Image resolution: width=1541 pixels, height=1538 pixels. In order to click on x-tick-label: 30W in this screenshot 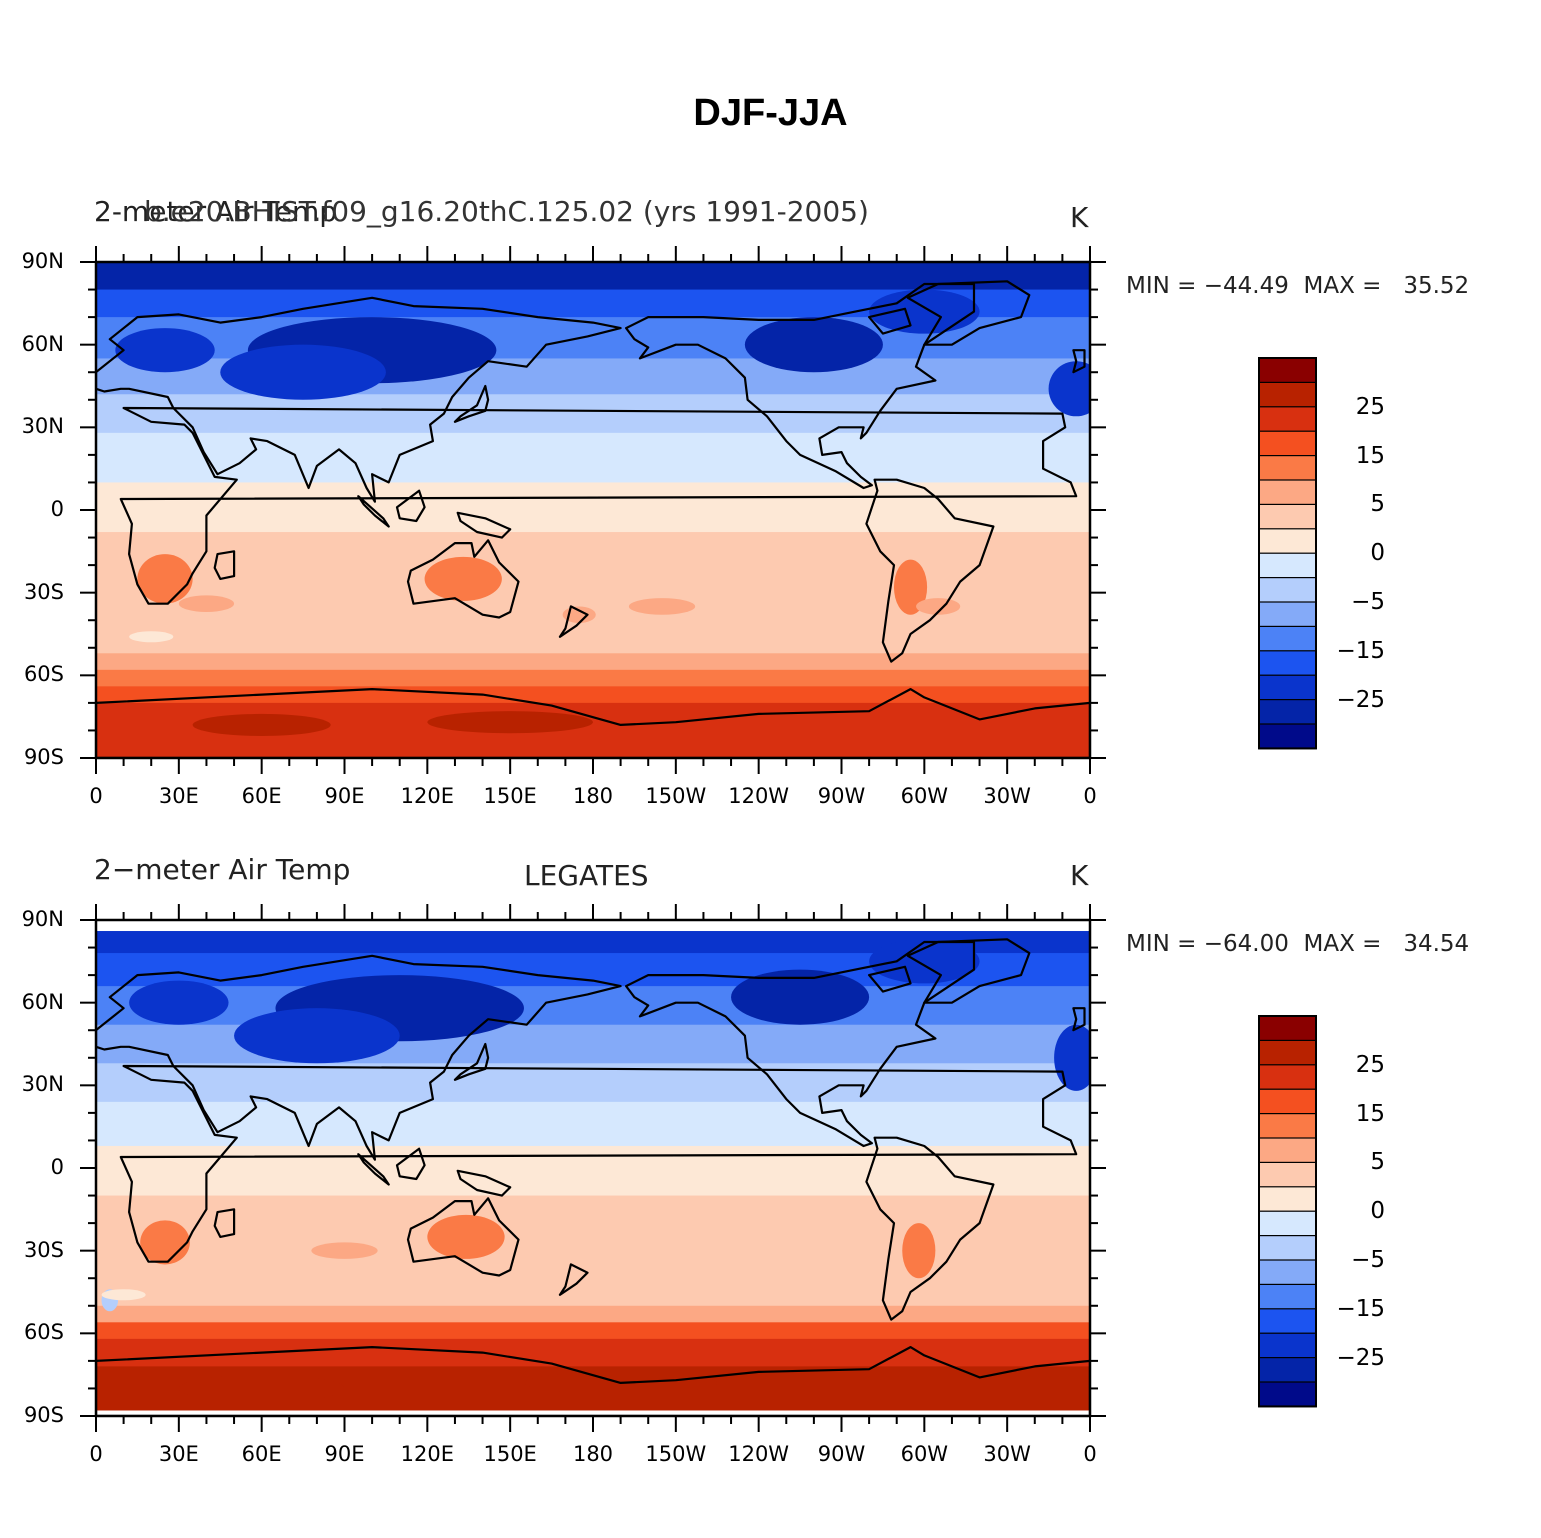, I will do `click(1007, 1454)`.